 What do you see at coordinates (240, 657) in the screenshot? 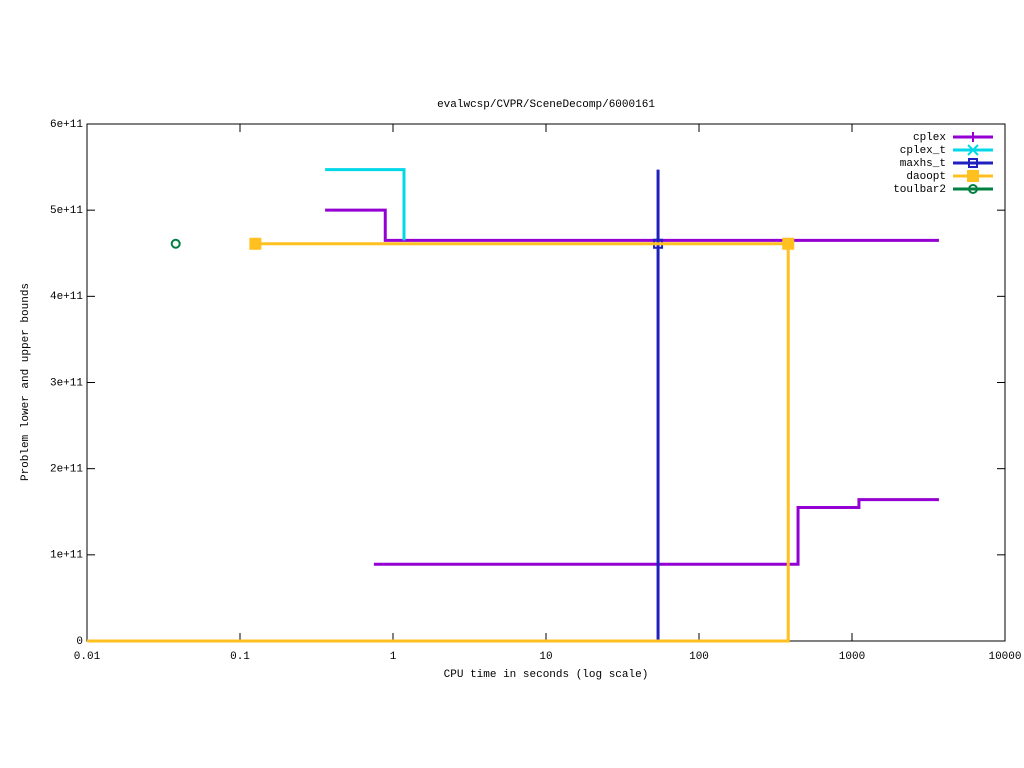
I see `x-tick-label: 0.1` at bounding box center [240, 657].